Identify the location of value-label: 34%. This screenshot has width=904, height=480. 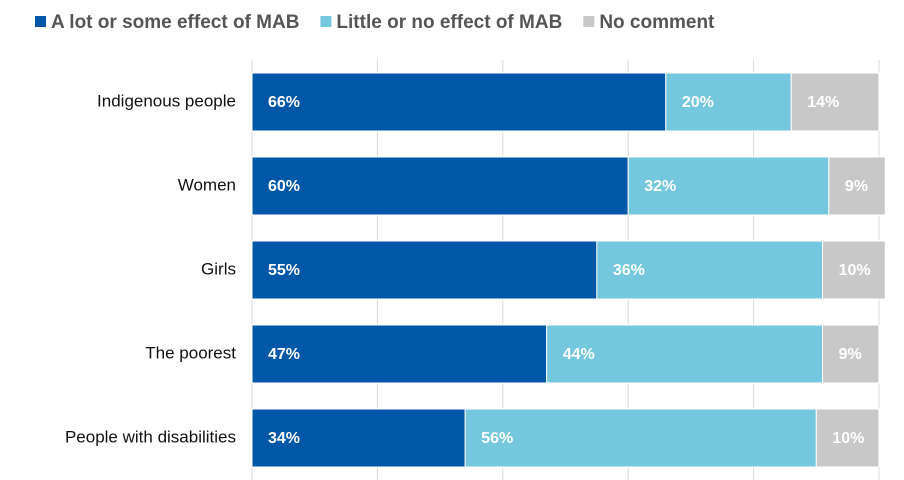
(284, 438).